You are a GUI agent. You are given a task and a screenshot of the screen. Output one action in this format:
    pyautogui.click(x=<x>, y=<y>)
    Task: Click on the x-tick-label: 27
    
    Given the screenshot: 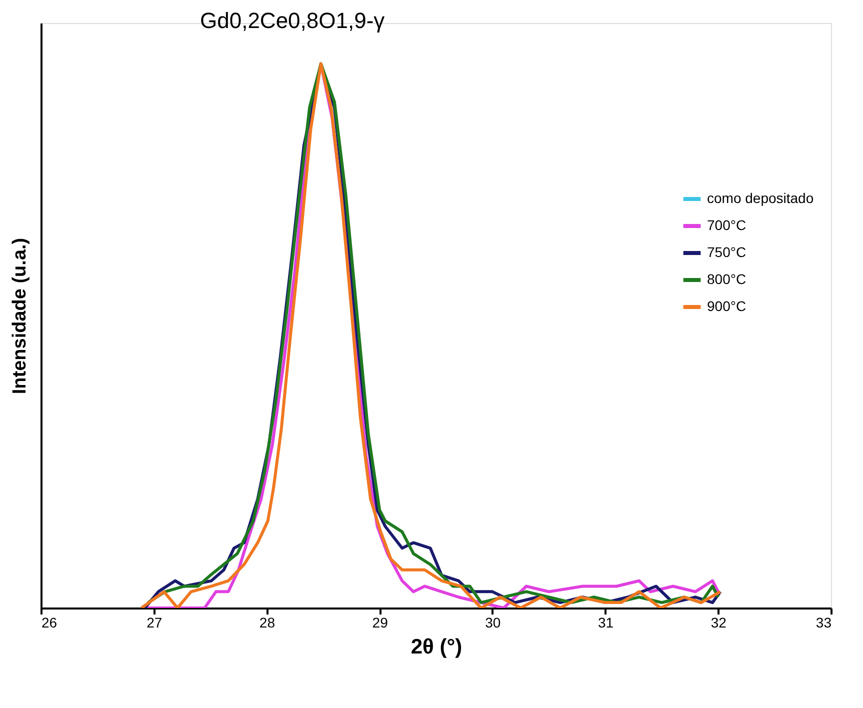 What is the action you would take?
    pyautogui.click(x=154, y=622)
    